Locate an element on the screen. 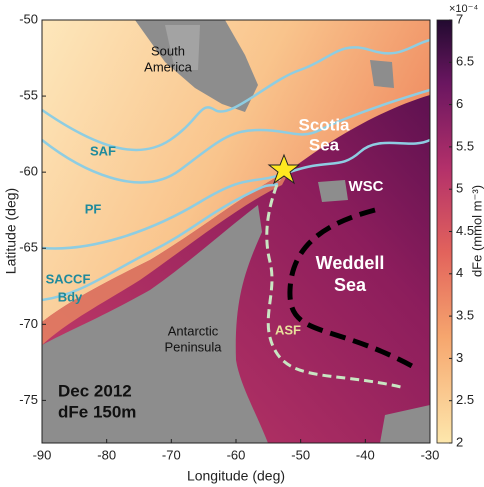 The image size is (484, 487). annotation: America is located at coordinates (168, 66).